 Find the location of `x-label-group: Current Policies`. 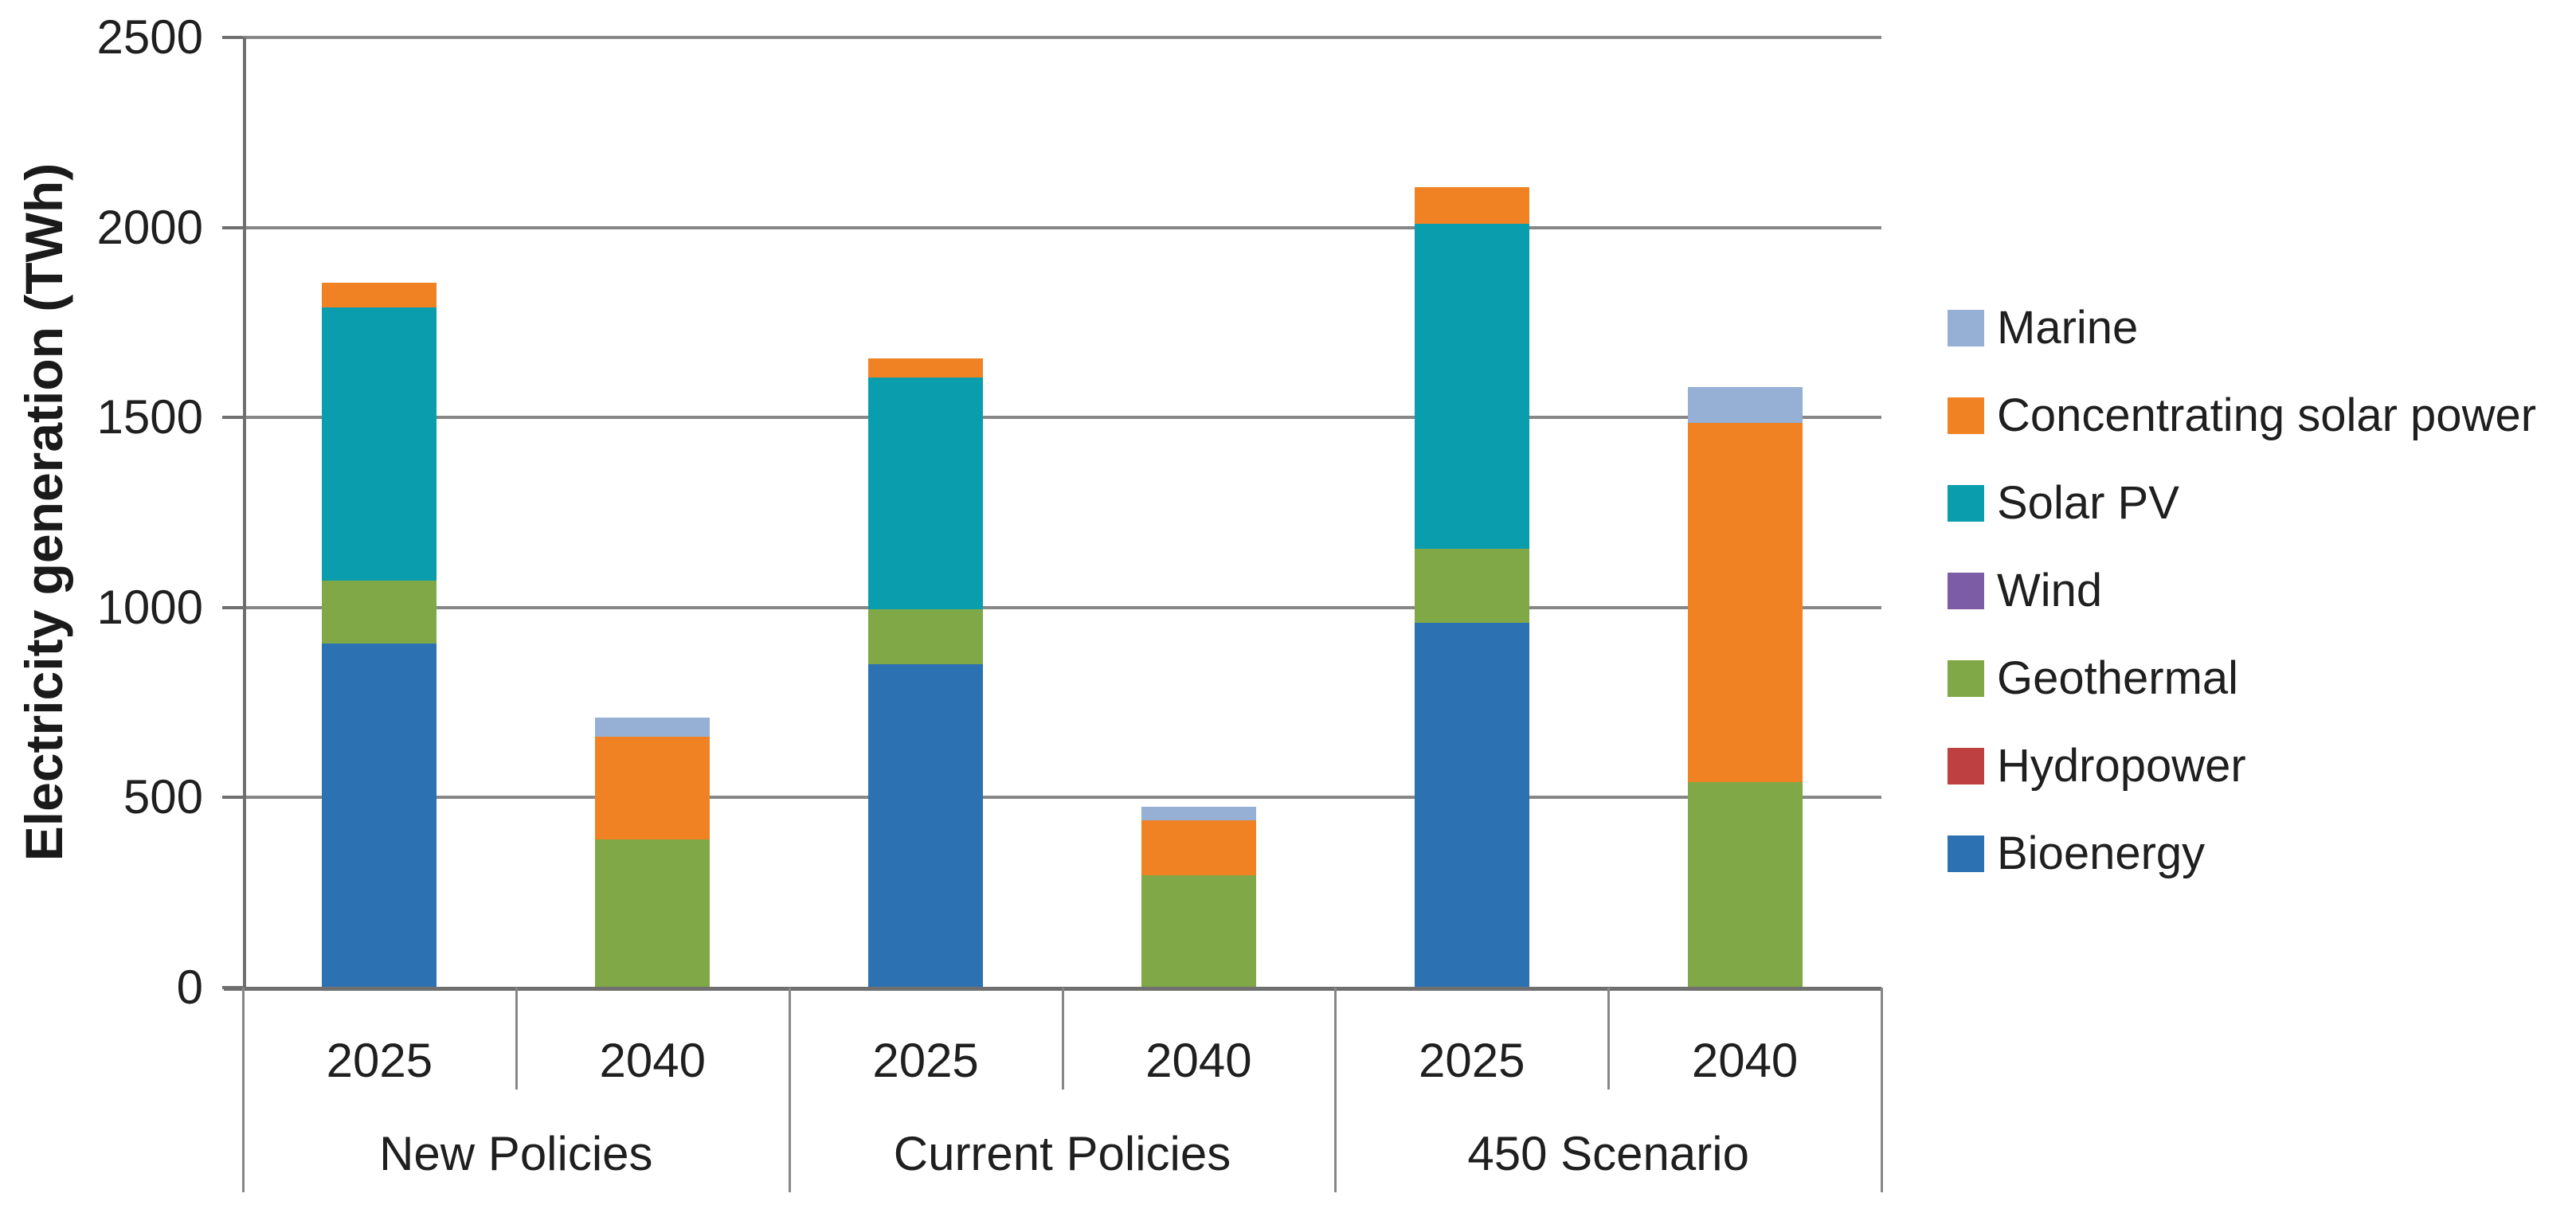

x-label-group: Current Policies is located at coordinates (1062, 1153).